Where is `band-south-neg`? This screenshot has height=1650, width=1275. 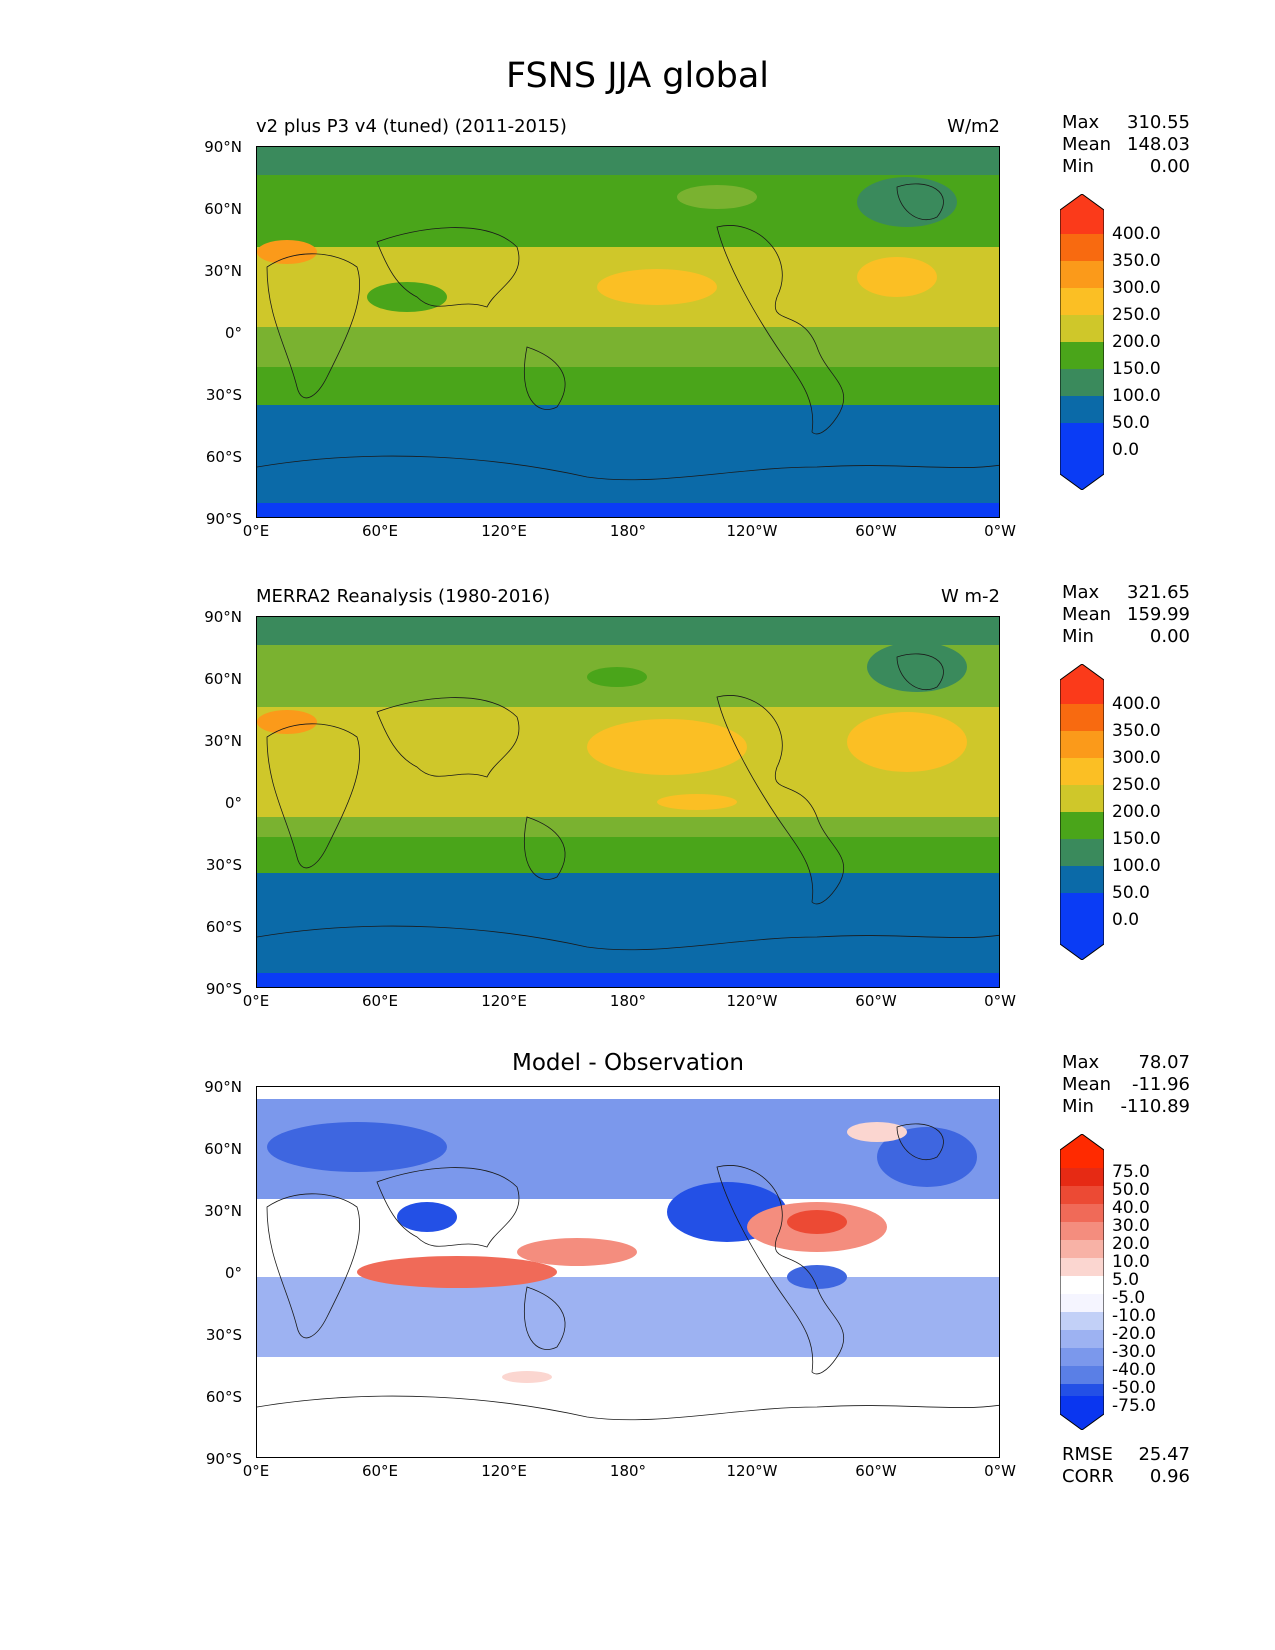 band-south-neg is located at coordinates (628, 1317).